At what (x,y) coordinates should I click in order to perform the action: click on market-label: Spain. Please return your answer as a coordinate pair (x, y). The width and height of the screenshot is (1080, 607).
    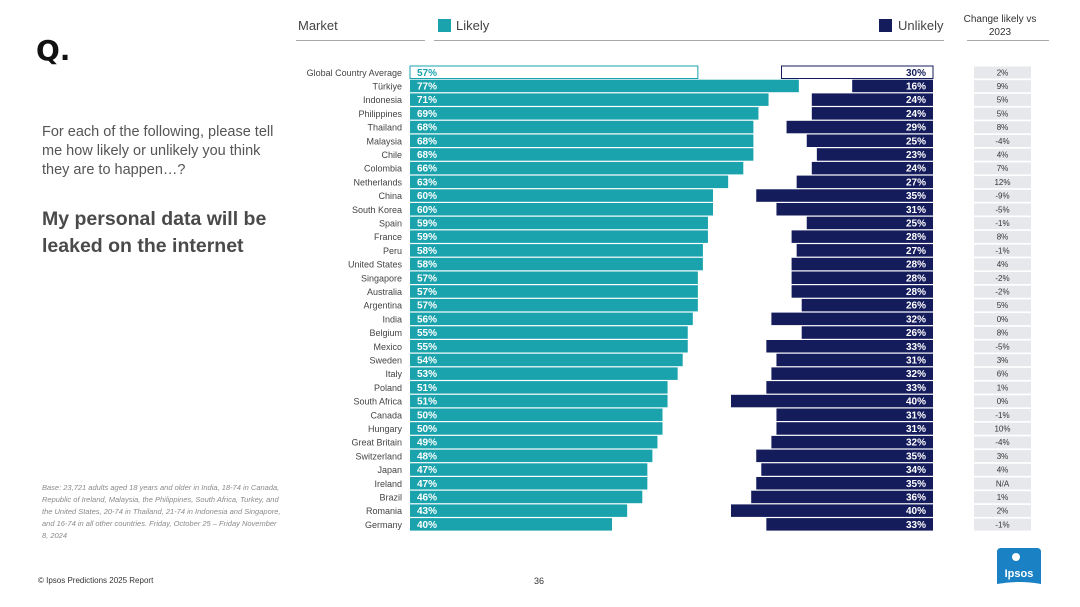
    Looking at the image, I should click on (390, 223).